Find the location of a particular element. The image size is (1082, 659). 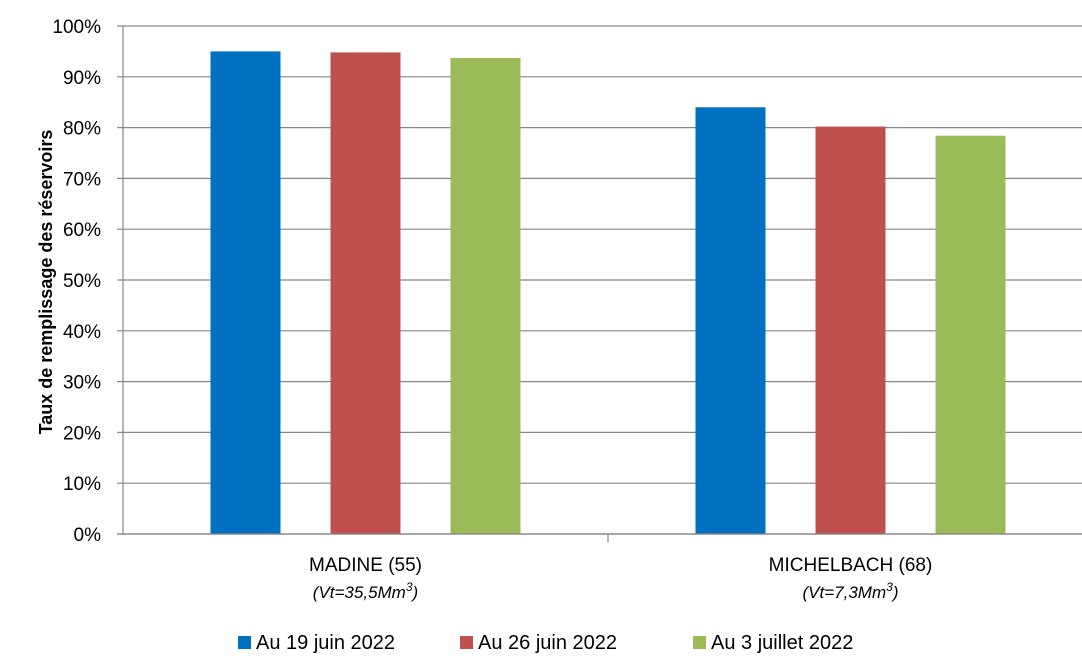

y-axis-label: Taux de remplissage des réservoirs is located at coordinates (46, 282).